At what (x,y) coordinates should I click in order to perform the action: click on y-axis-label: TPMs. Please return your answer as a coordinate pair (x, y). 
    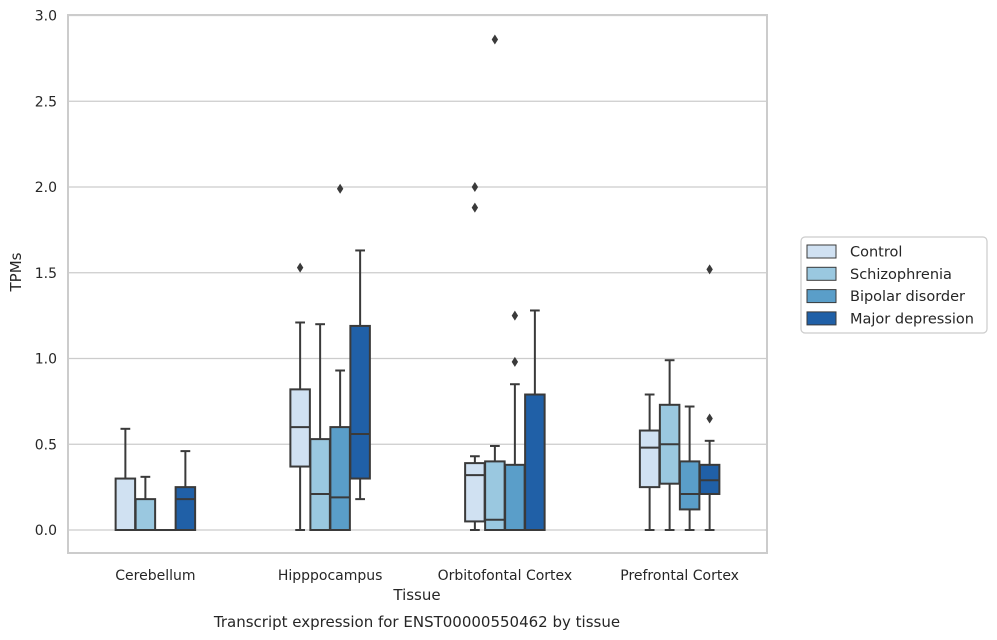
    Looking at the image, I should click on (16, 272).